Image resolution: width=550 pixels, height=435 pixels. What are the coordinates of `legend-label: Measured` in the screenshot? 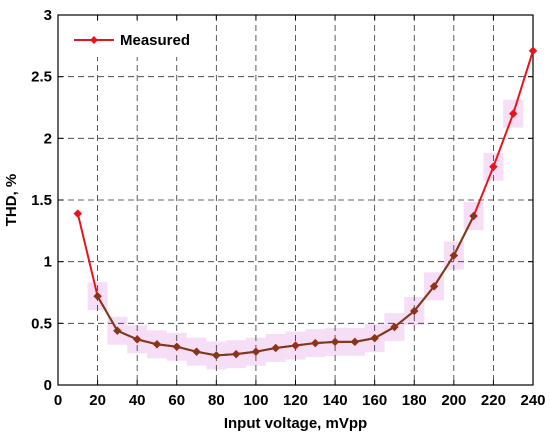 It's located at (155, 40).